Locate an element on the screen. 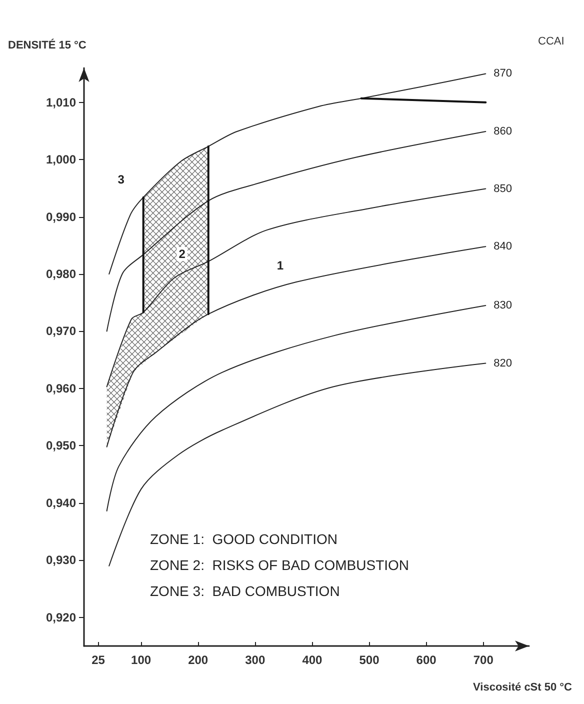 The height and width of the screenshot is (704, 584). y-tick-label: 0,980 is located at coordinates (61, 274).